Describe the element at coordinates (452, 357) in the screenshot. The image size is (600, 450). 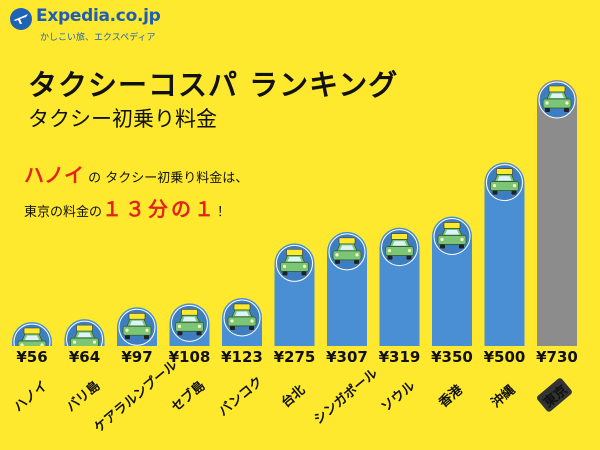
I see `value-label: ¥350` at that location.